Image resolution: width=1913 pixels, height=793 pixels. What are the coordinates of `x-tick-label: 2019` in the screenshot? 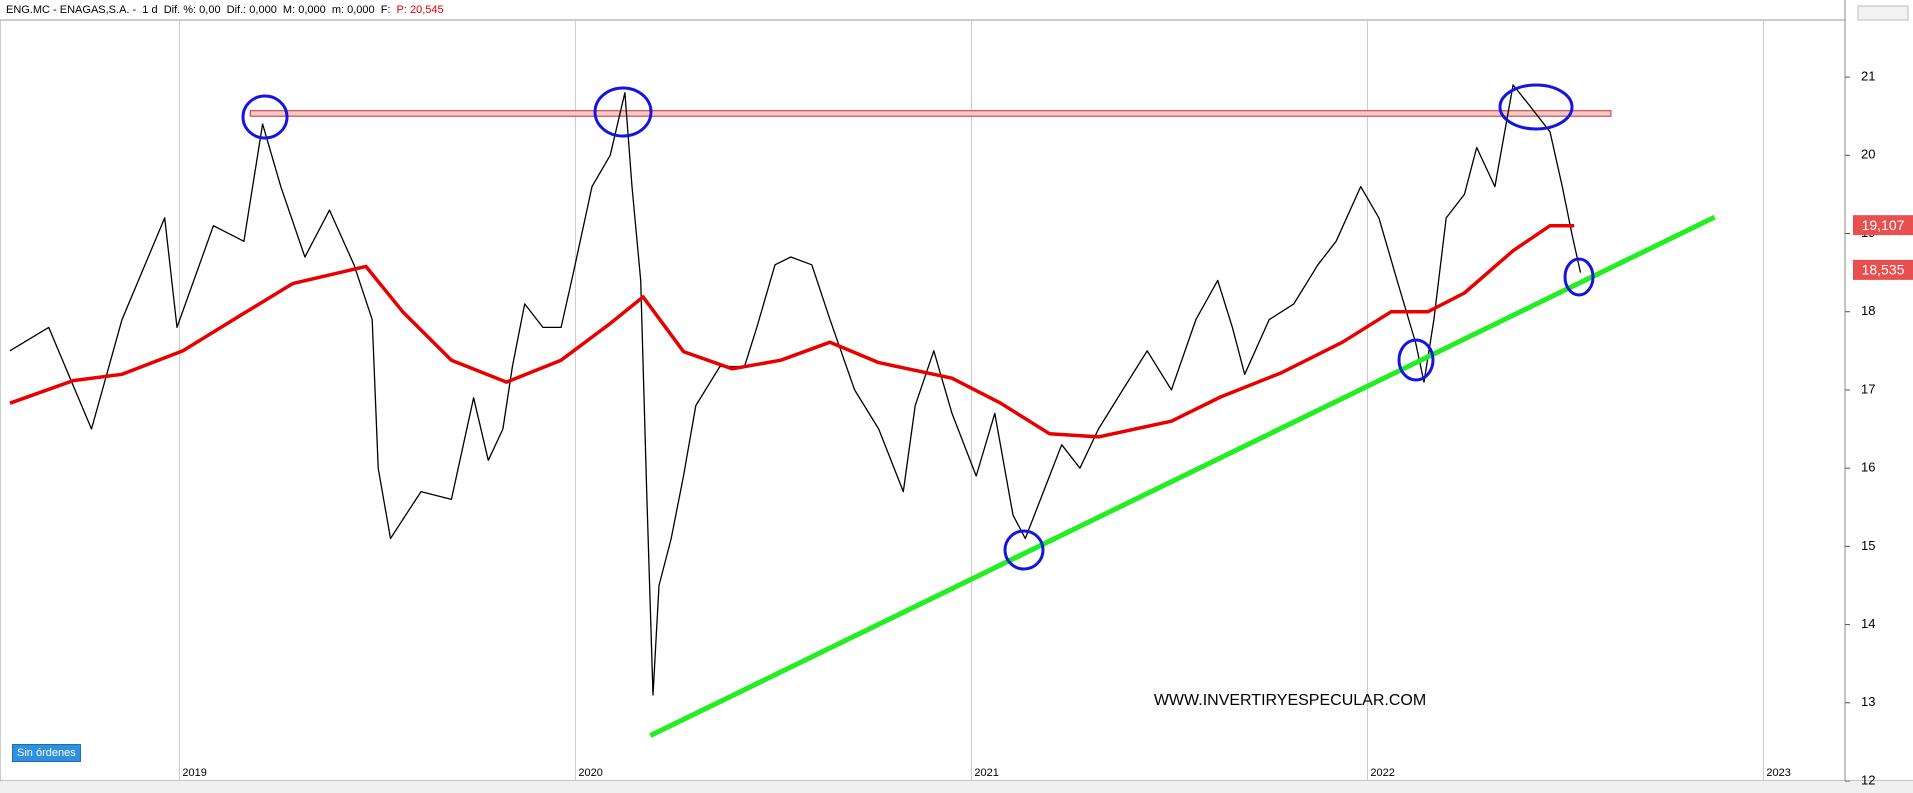 It's located at (194, 773).